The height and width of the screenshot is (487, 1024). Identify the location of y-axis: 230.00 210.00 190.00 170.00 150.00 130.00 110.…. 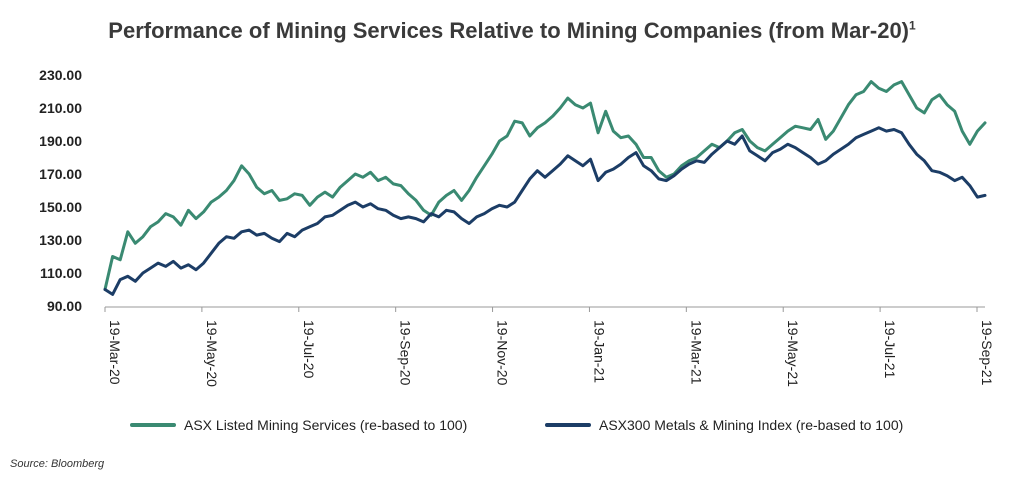
(60, 190).